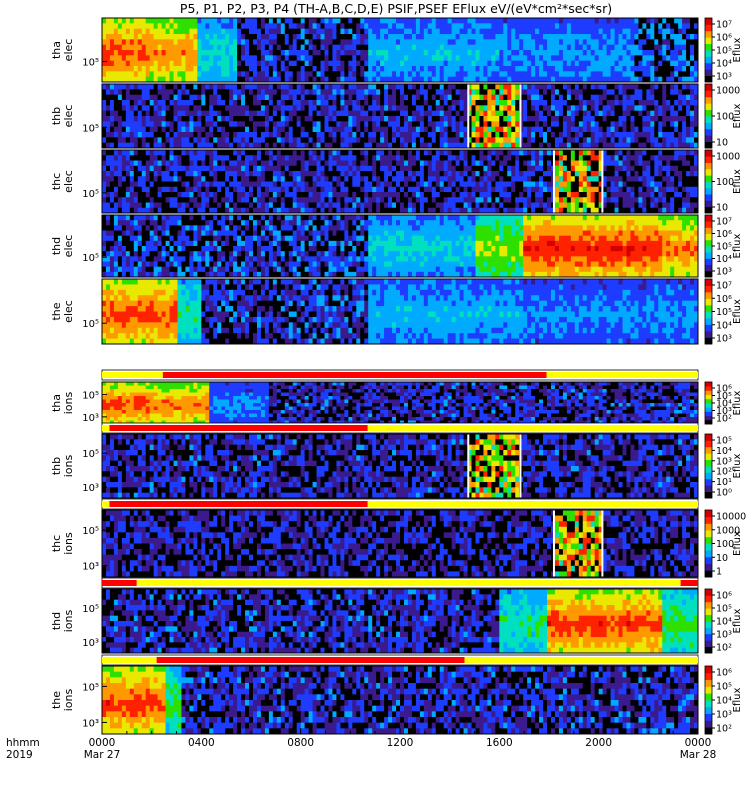 The width and height of the screenshot is (750, 800). Describe the element at coordinates (238, 428) in the screenshot. I see `quality-flag-segment` at that location.